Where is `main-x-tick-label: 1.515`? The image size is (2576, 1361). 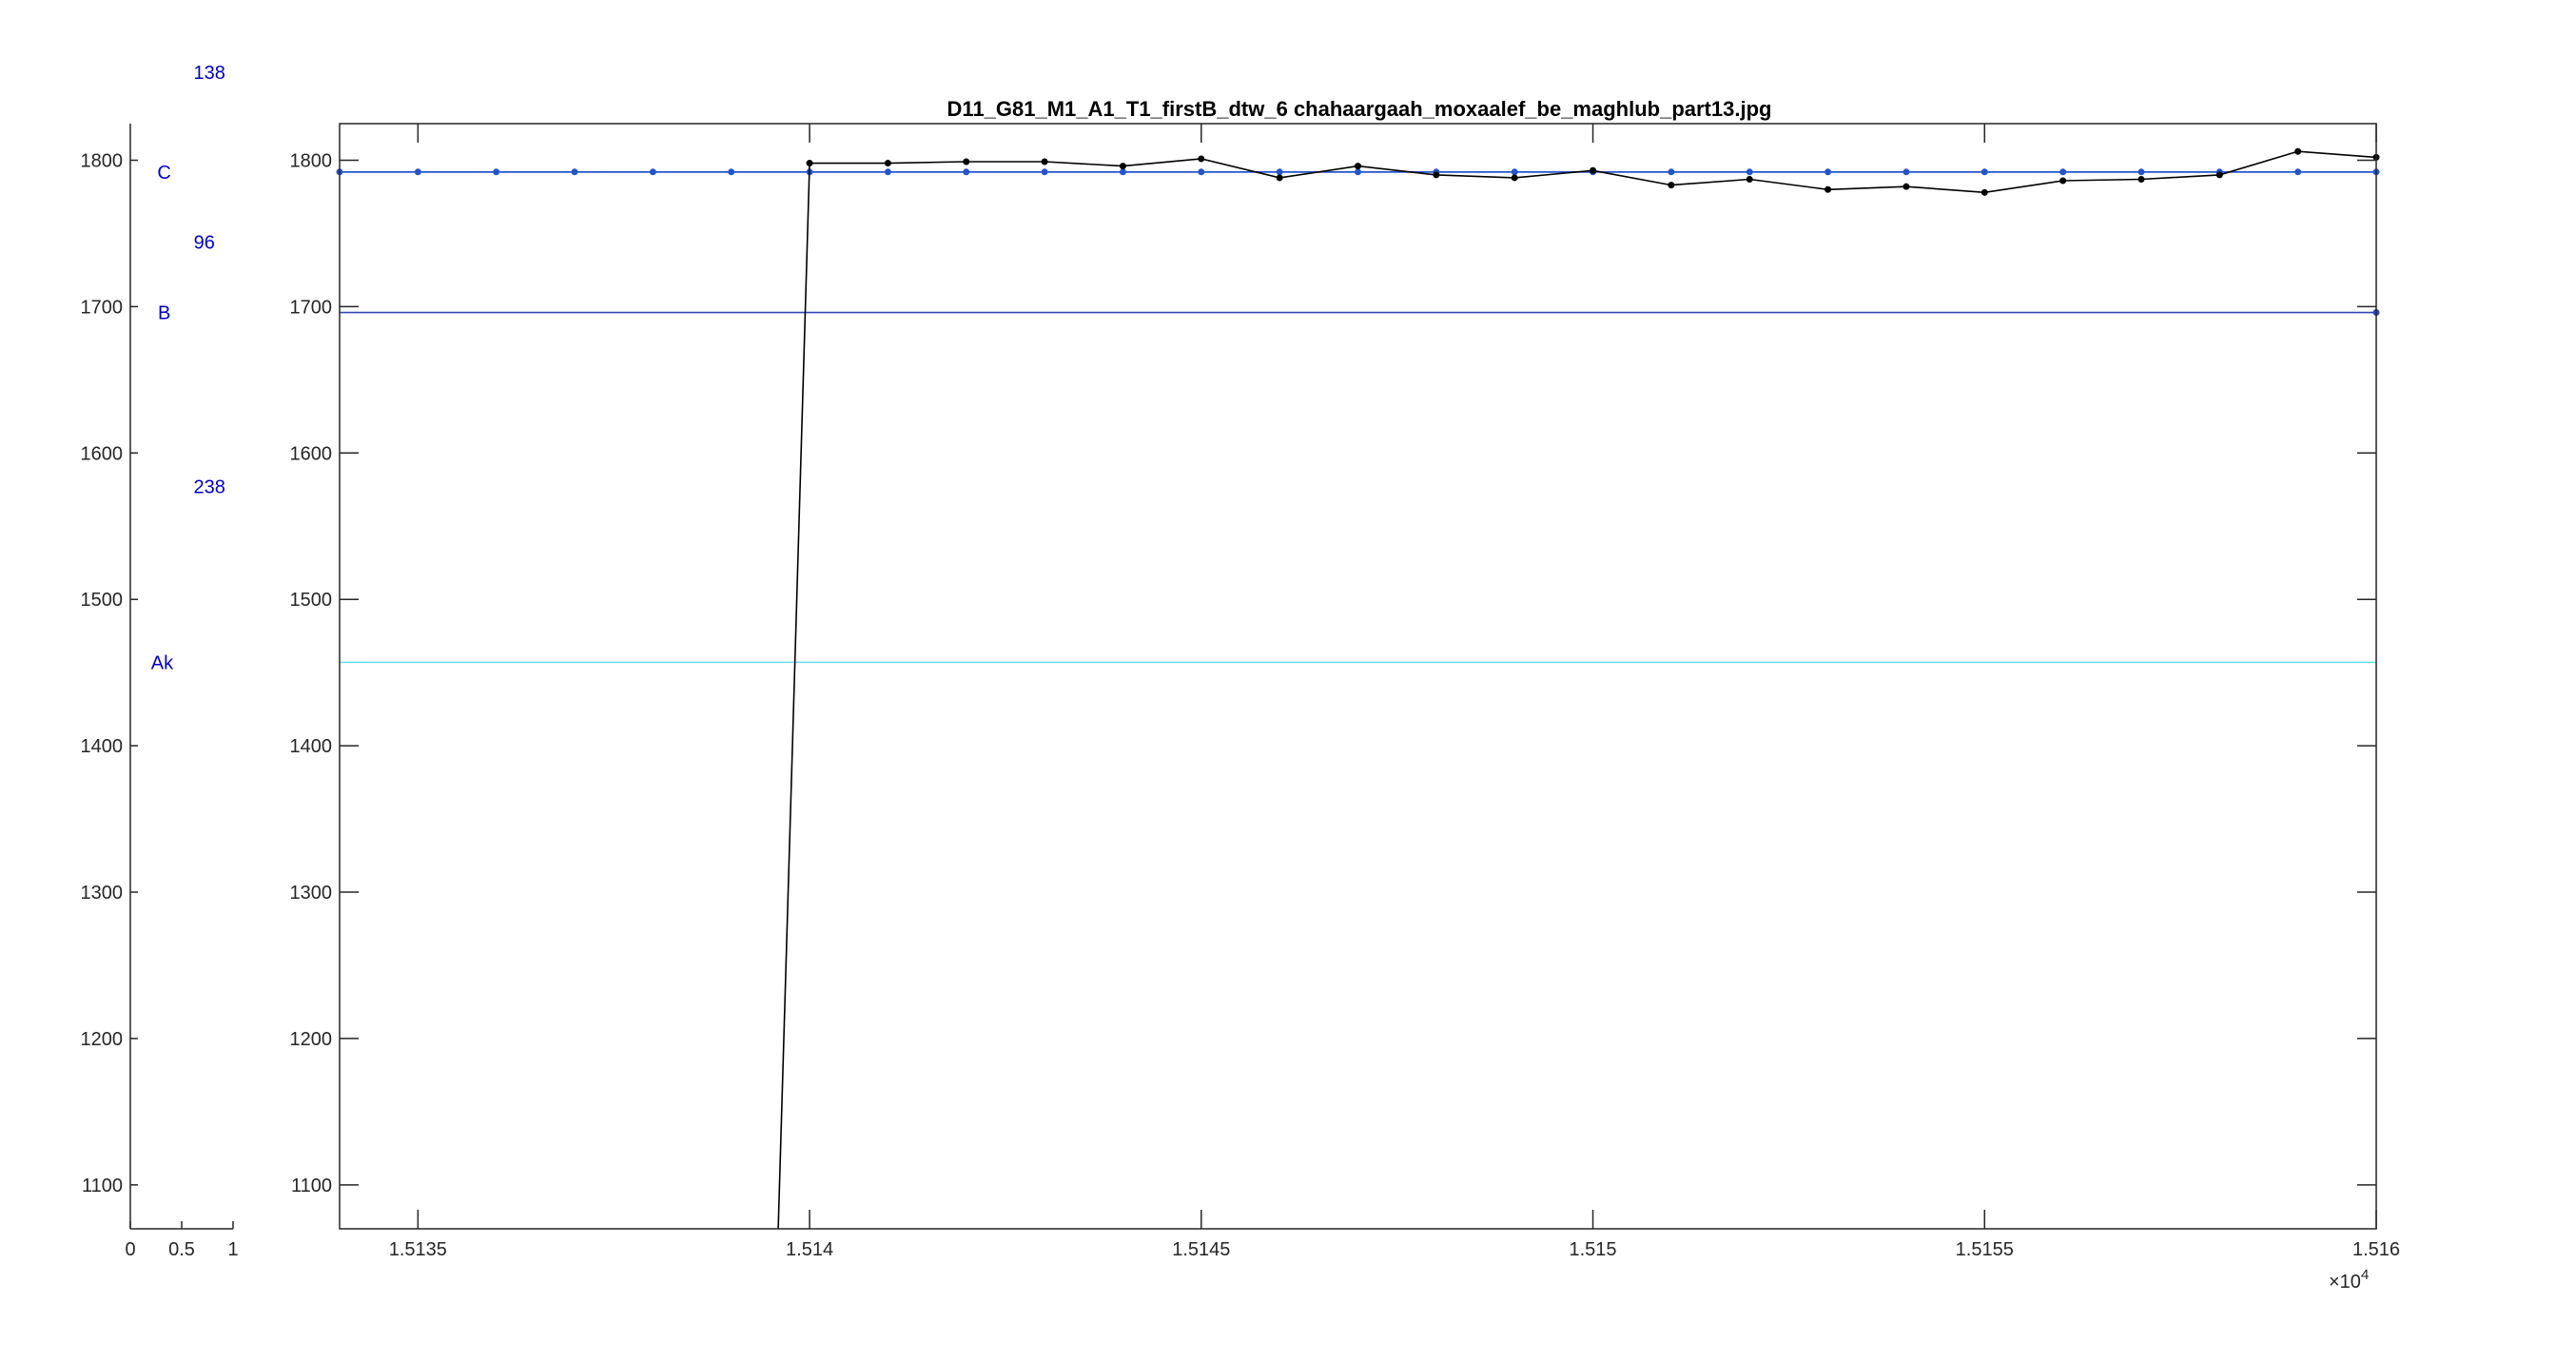
main-x-tick-label: 1.515 is located at coordinates (1594, 1249).